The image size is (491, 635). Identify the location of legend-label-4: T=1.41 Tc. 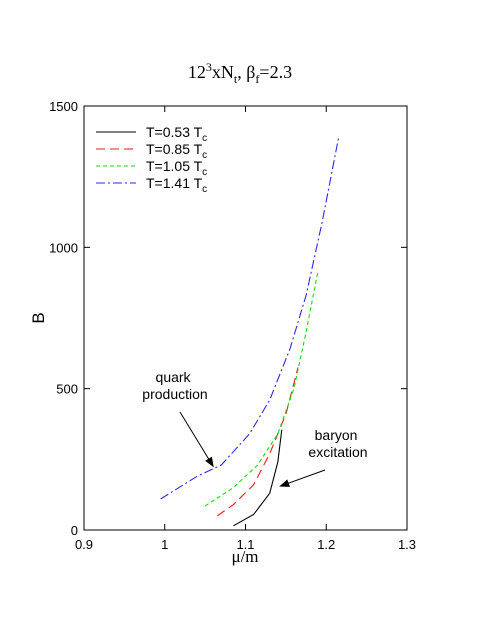
(176, 185).